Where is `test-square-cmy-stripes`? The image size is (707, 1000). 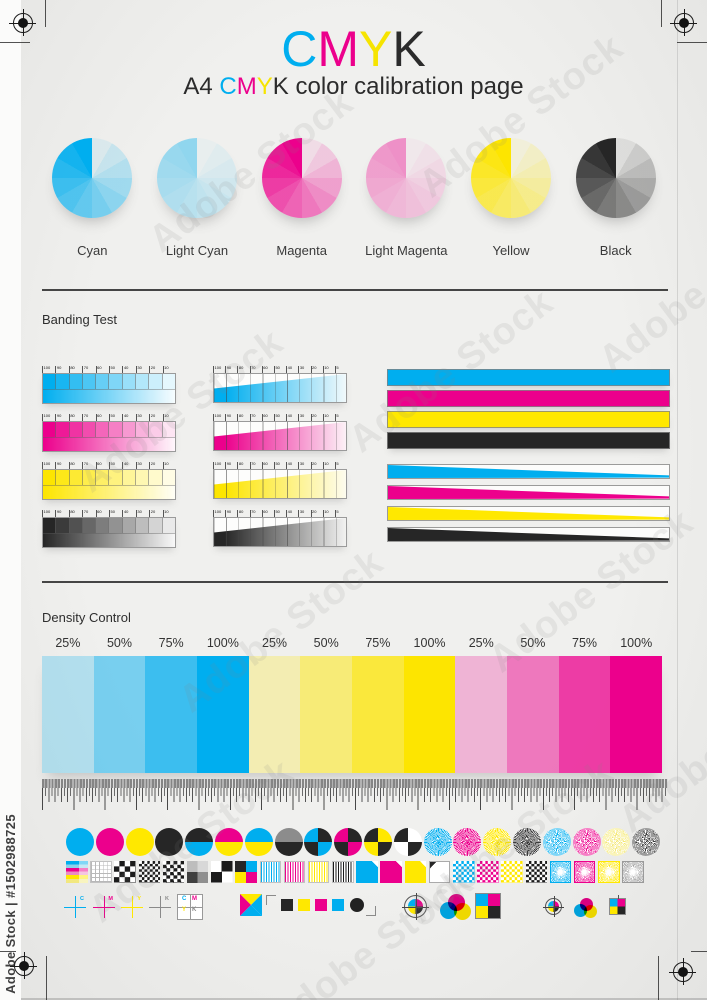
test-square-cmy-stripes is located at coordinates (77, 872).